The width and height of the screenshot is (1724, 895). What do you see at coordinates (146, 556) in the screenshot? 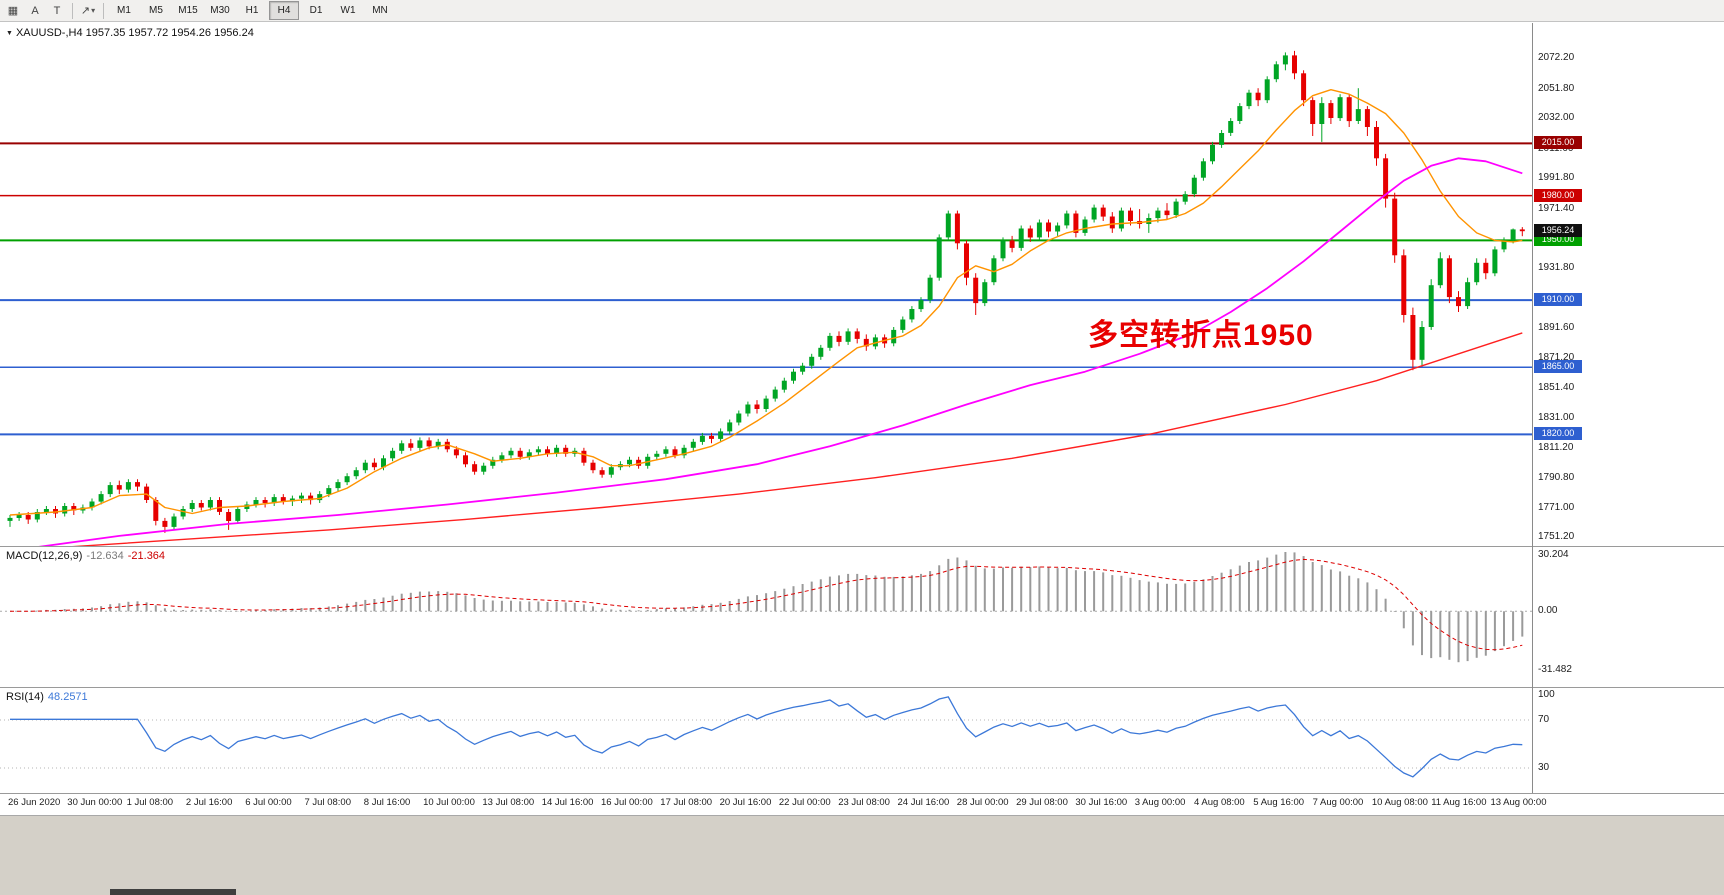
I see `macd-signal-value: -21.364` at bounding box center [146, 556].